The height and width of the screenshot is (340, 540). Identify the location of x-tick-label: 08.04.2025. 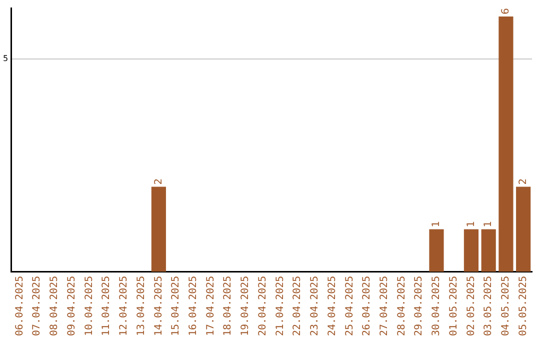
(54, 306).